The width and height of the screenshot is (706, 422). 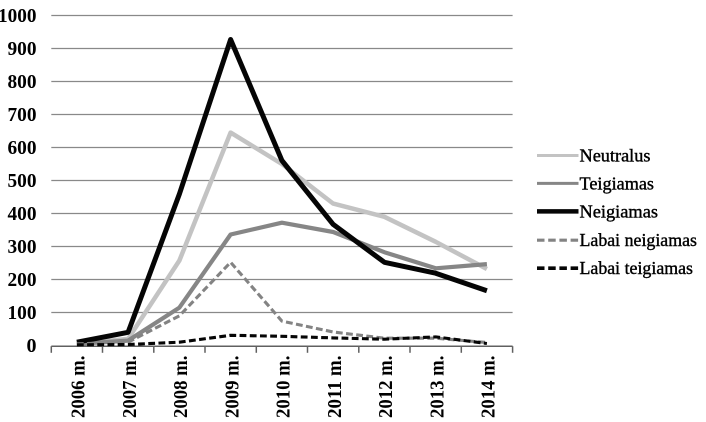 What do you see at coordinates (284, 387) in the screenshot?
I see `svg-text: 2010 m.` at bounding box center [284, 387].